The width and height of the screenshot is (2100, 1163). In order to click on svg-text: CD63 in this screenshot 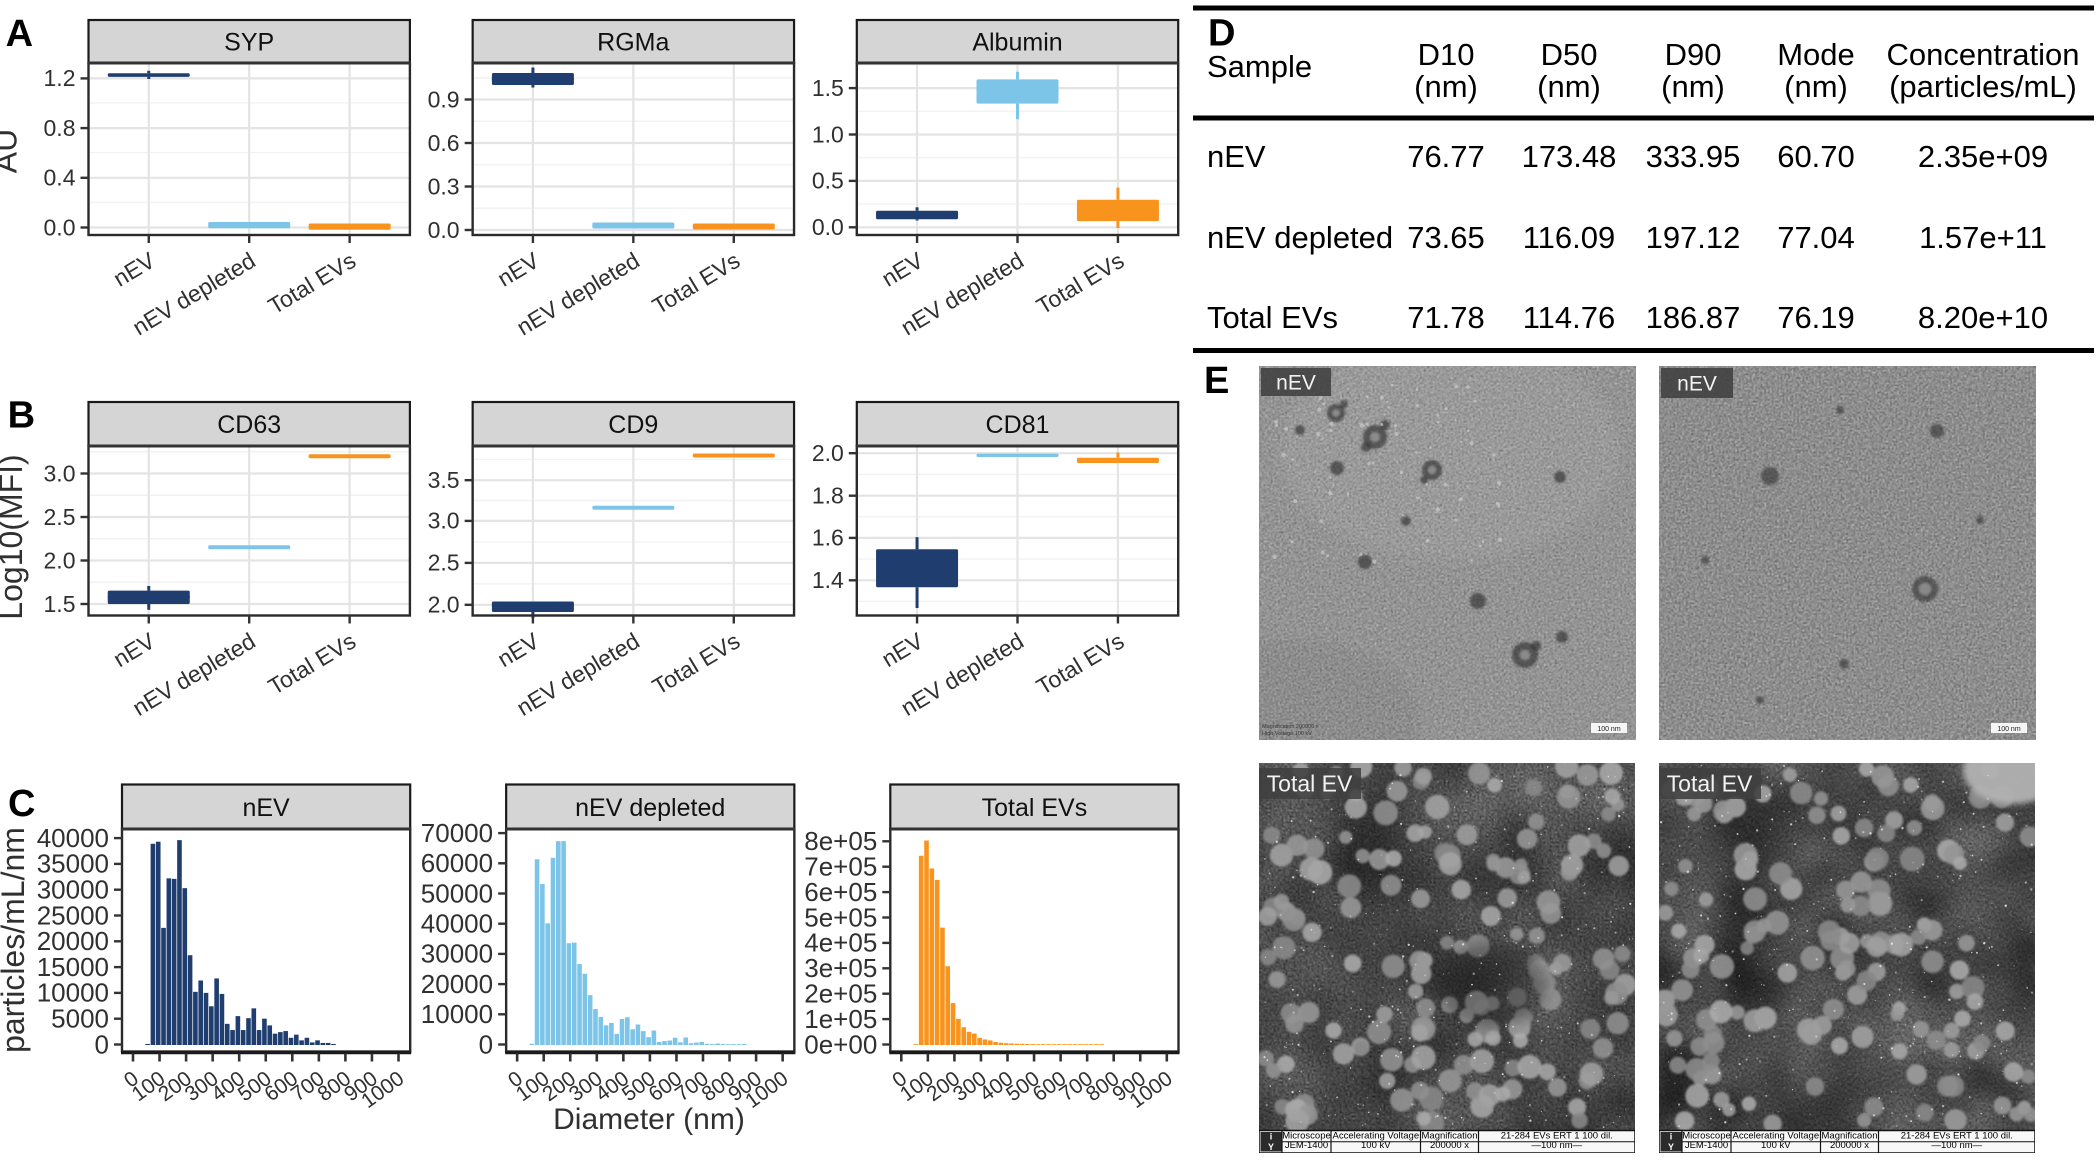, I will do `click(249, 425)`.